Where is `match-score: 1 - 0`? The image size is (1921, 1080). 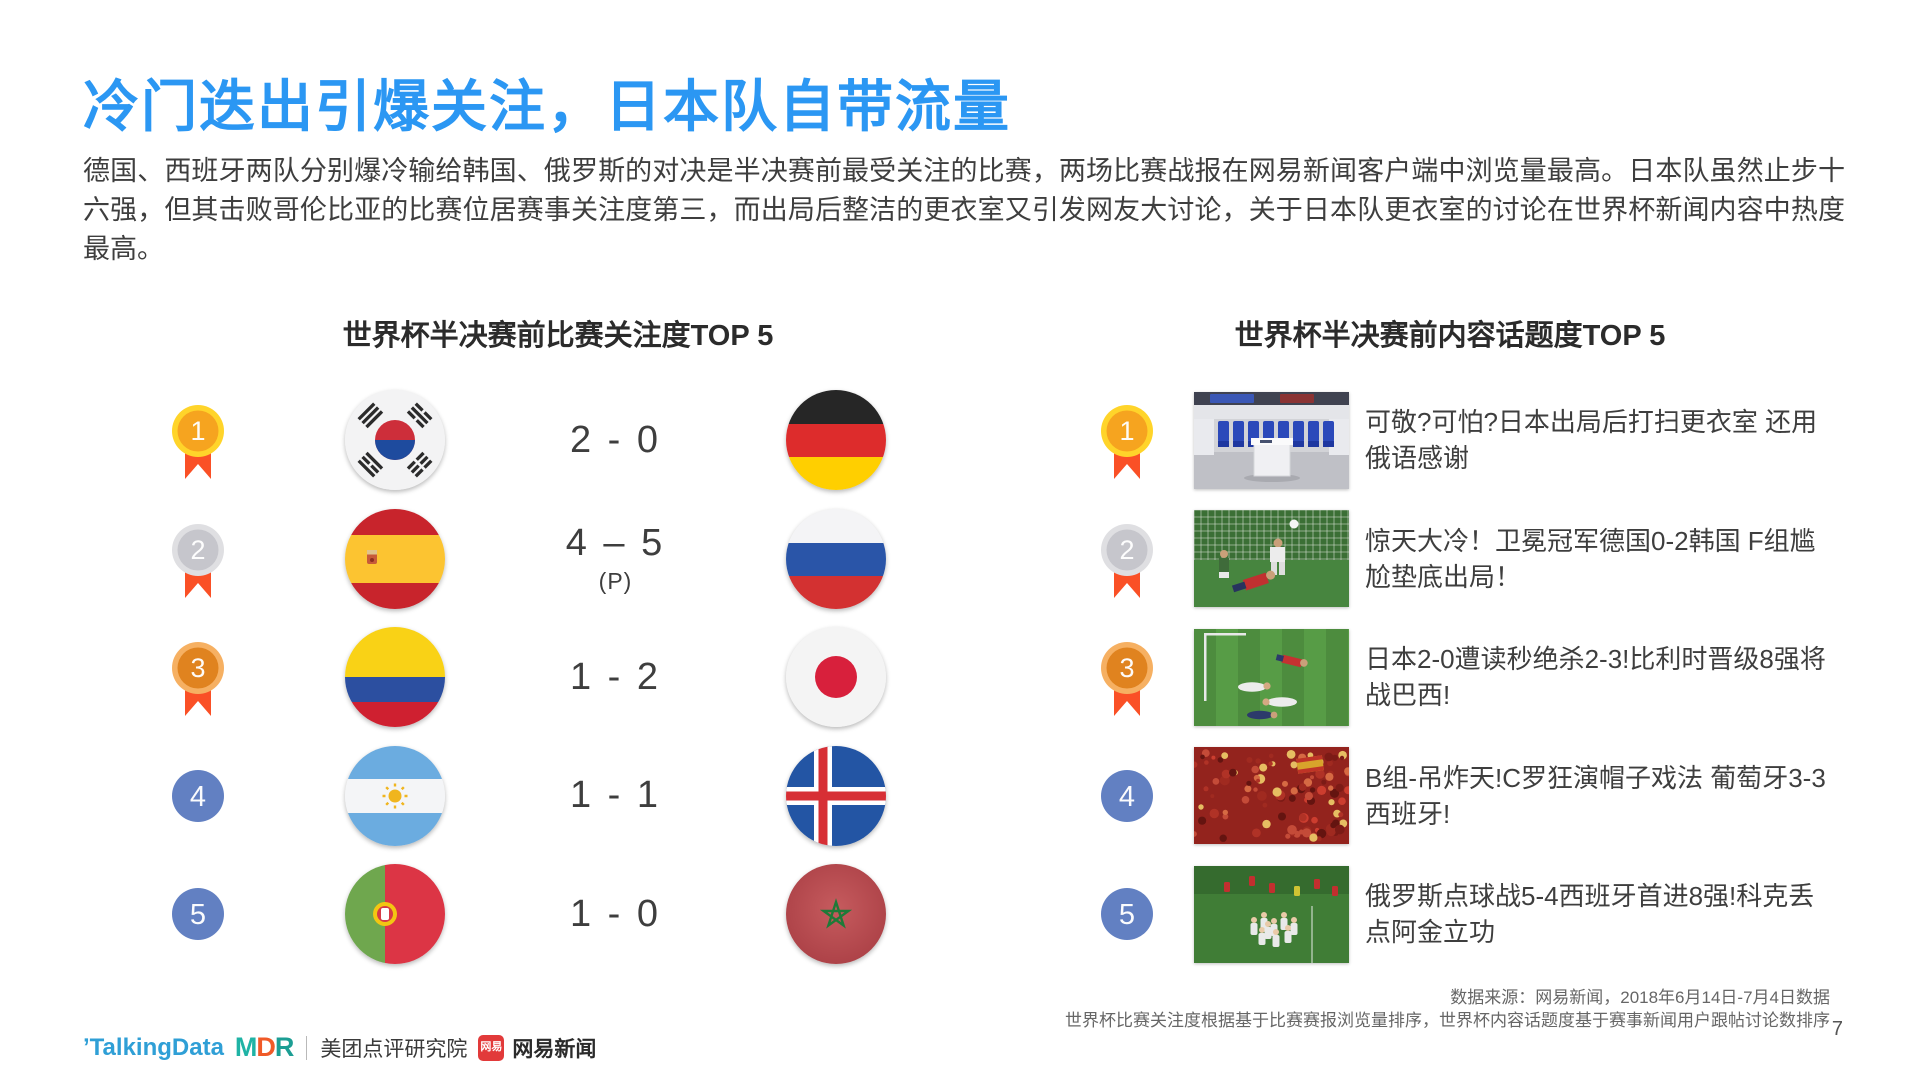 match-score: 1 - 0 is located at coordinates (615, 913).